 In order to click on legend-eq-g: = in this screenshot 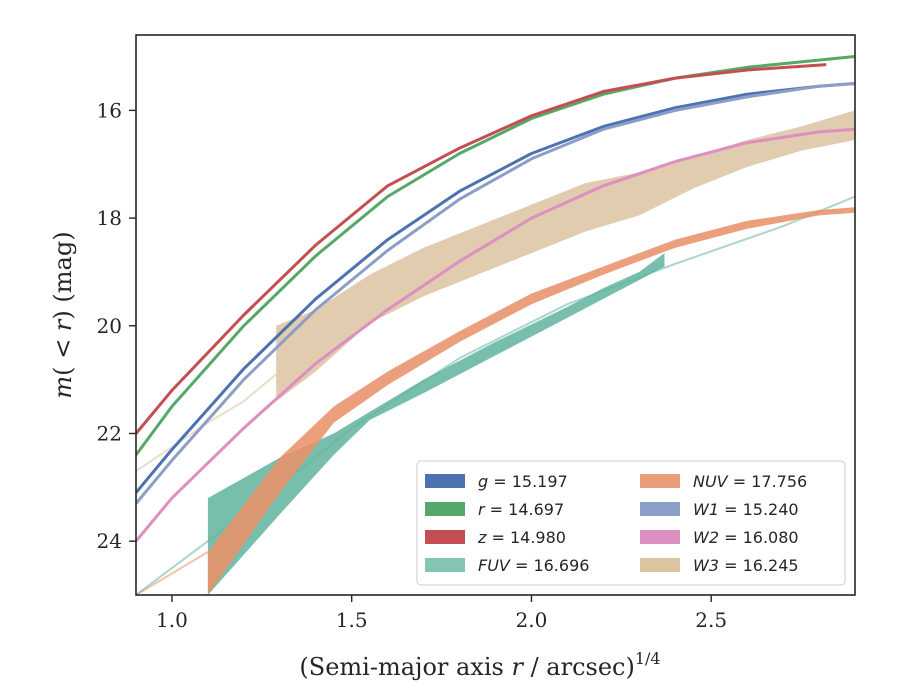, I will do `click(500, 481)`.